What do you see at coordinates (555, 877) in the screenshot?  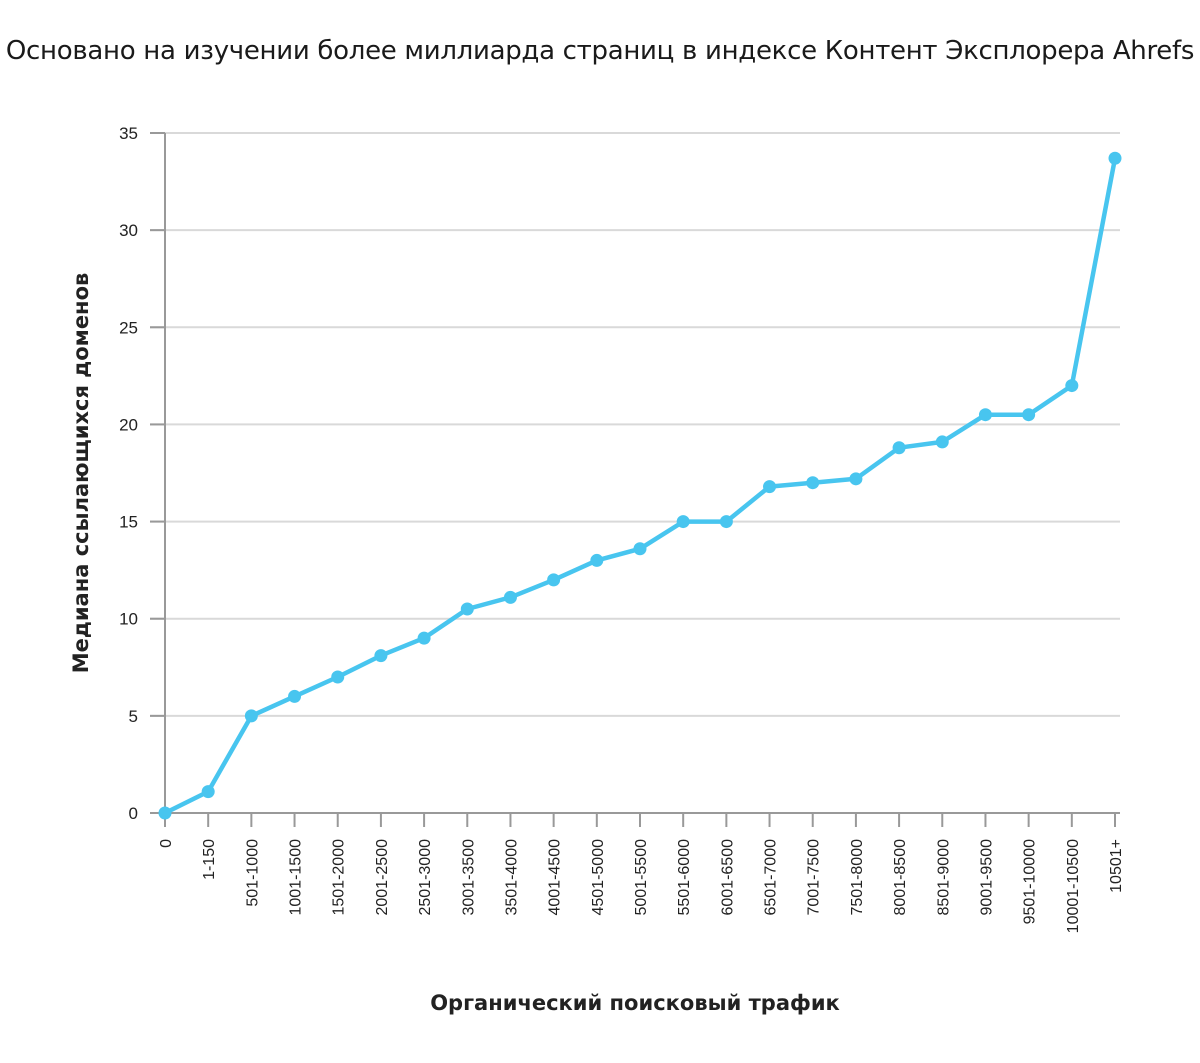 I see `x-tick-label: 4001-4500` at bounding box center [555, 877].